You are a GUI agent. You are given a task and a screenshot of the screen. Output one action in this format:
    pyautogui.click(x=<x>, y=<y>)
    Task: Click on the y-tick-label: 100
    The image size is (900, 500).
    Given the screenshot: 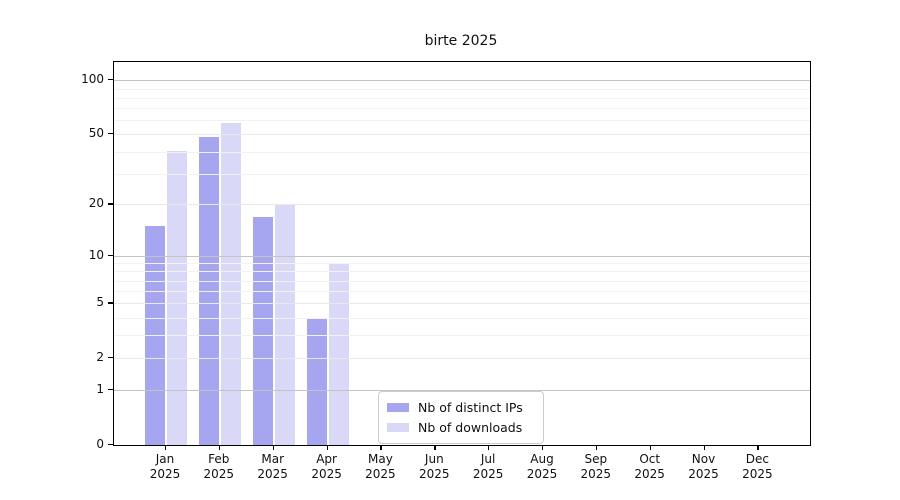 What is the action you would take?
    pyautogui.click(x=92, y=79)
    